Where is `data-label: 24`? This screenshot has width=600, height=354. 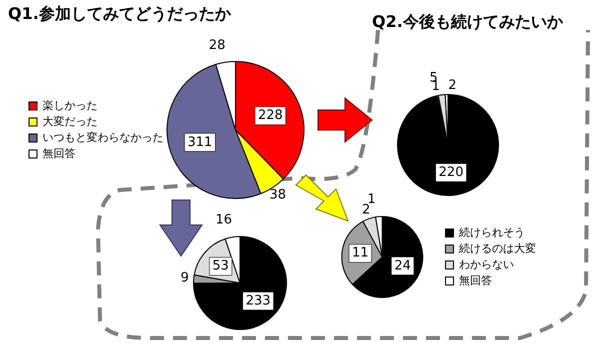 data-label: 24 is located at coordinates (402, 266).